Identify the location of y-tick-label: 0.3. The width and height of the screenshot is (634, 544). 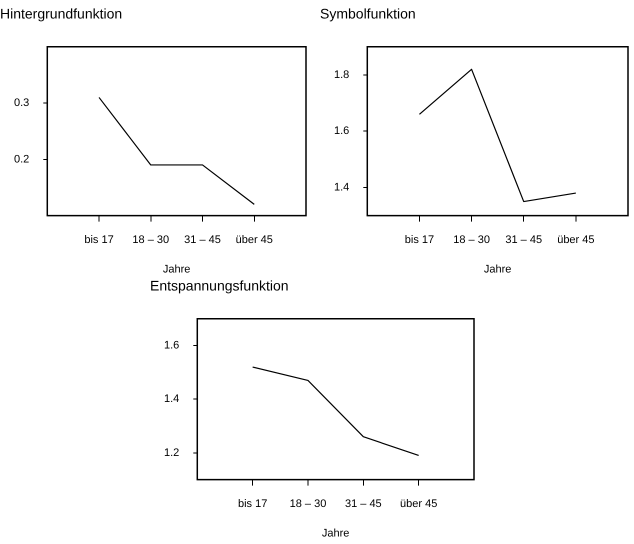
(22, 103).